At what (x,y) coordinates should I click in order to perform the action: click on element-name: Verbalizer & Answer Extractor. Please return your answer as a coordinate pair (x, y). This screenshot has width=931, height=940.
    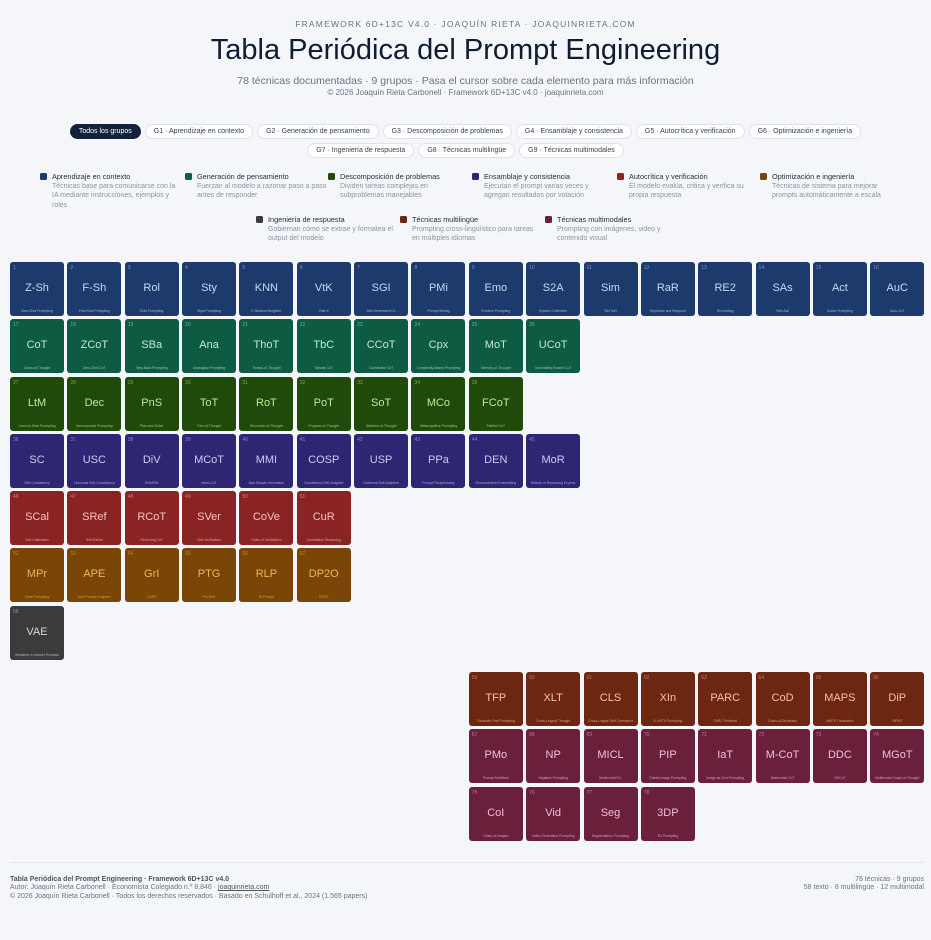
    Looking at the image, I should click on (37, 654).